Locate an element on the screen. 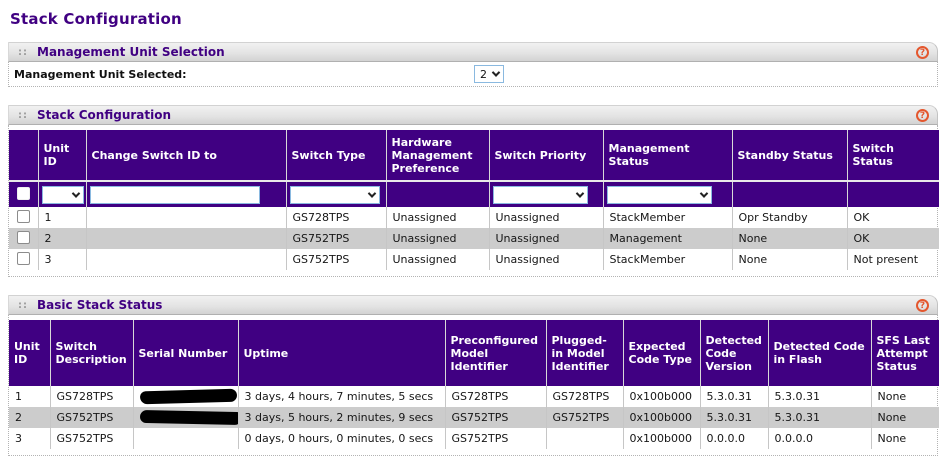 This screenshot has width=946, height=462. unit-id-select is located at coordinates (62, 195).